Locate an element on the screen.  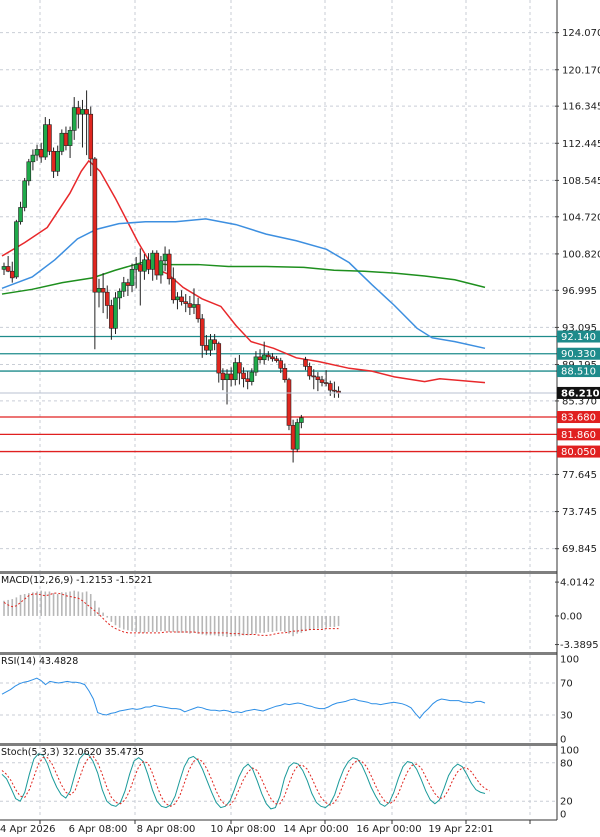
time-tick-label: 16 Apr 00:00 is located at coordinates (388, 829).